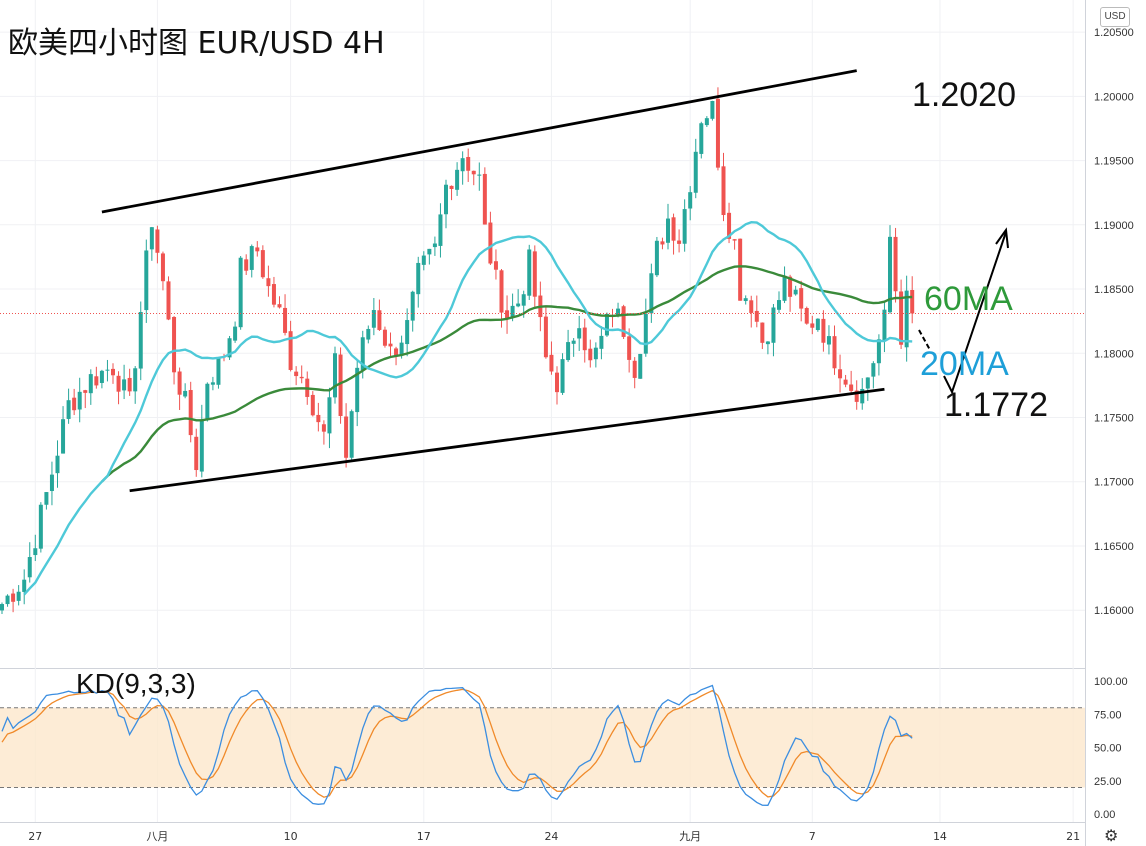  Describe the element at coordinates (1114, 97) in the screenshot. I see `price-tick-label: 1.20000` at that location.